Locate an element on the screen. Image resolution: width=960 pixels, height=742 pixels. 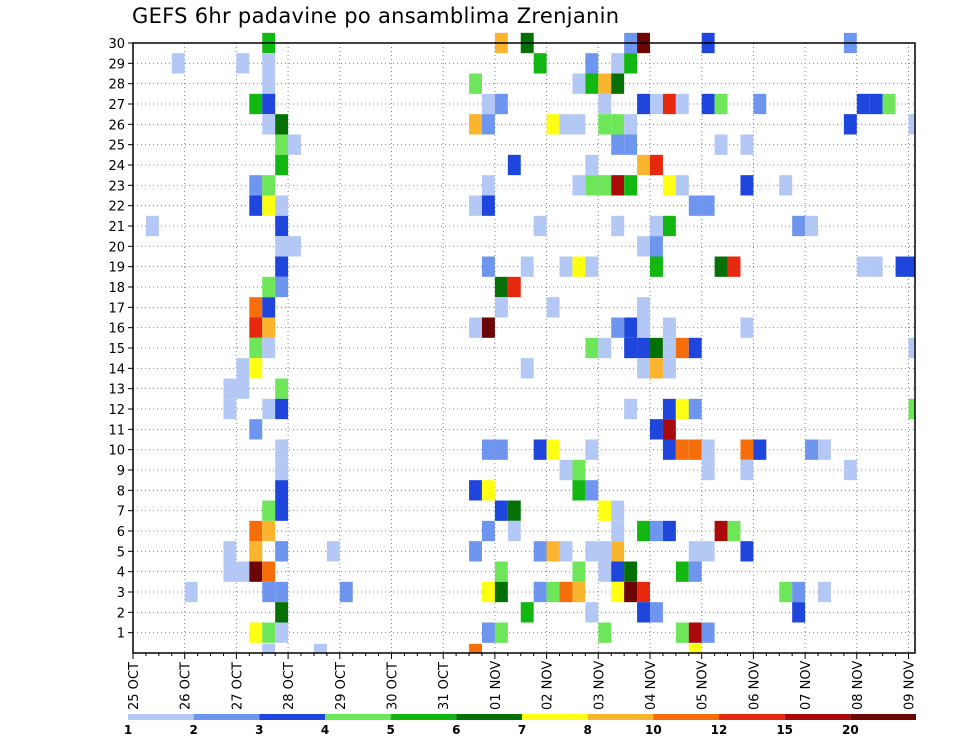
y-tick-label: 24 is located at coordinates (116, 166).